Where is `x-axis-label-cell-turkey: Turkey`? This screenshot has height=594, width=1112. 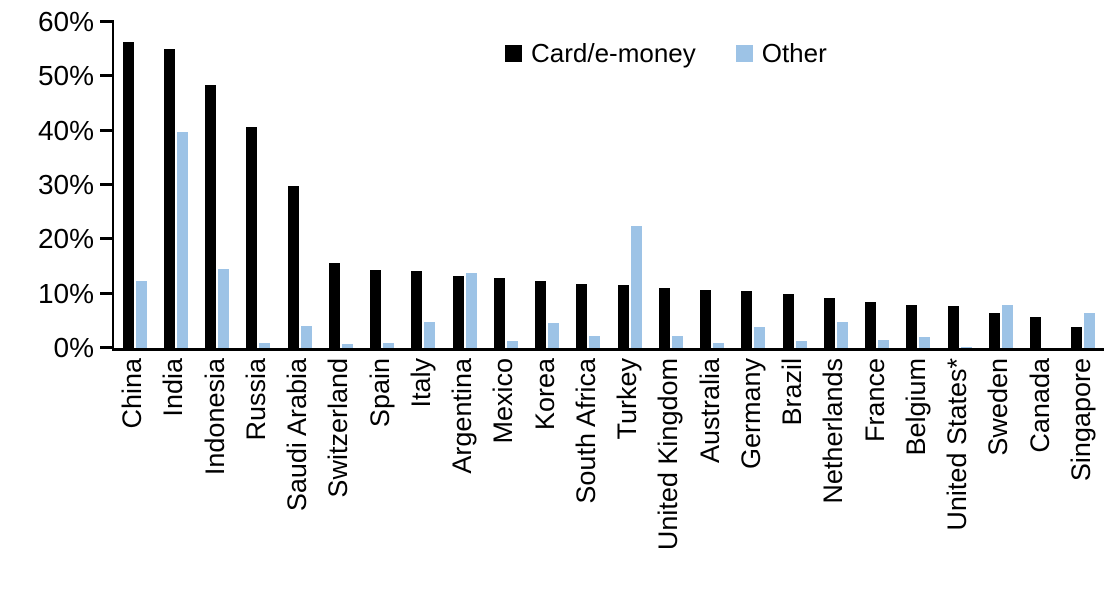 x-axis-label-cell-turkey: Turkey is located at coordinates (627, 476).